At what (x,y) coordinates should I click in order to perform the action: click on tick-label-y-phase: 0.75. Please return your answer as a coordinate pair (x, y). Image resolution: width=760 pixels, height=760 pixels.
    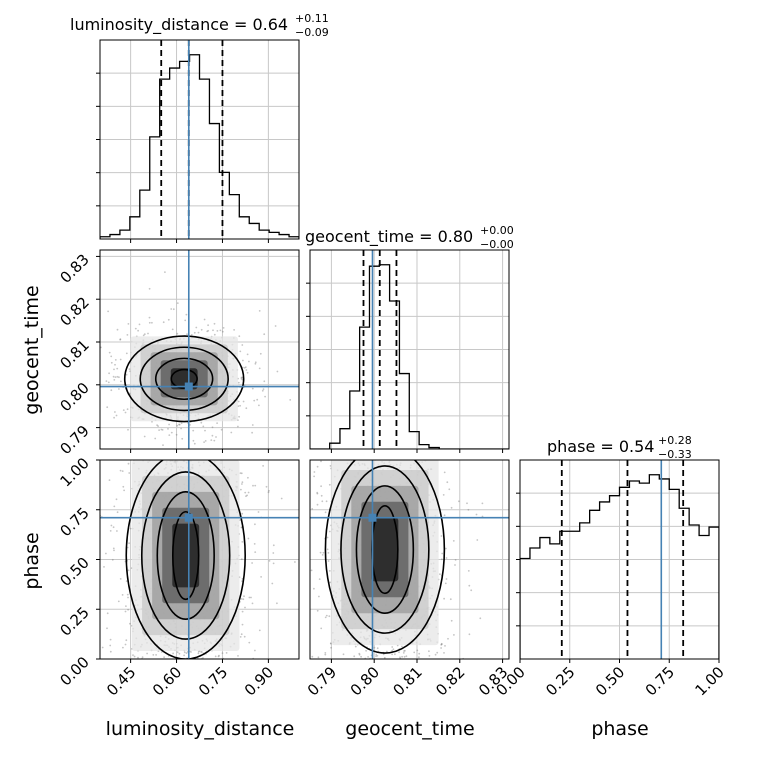
    Looking at the image, I should click on (74, 522).